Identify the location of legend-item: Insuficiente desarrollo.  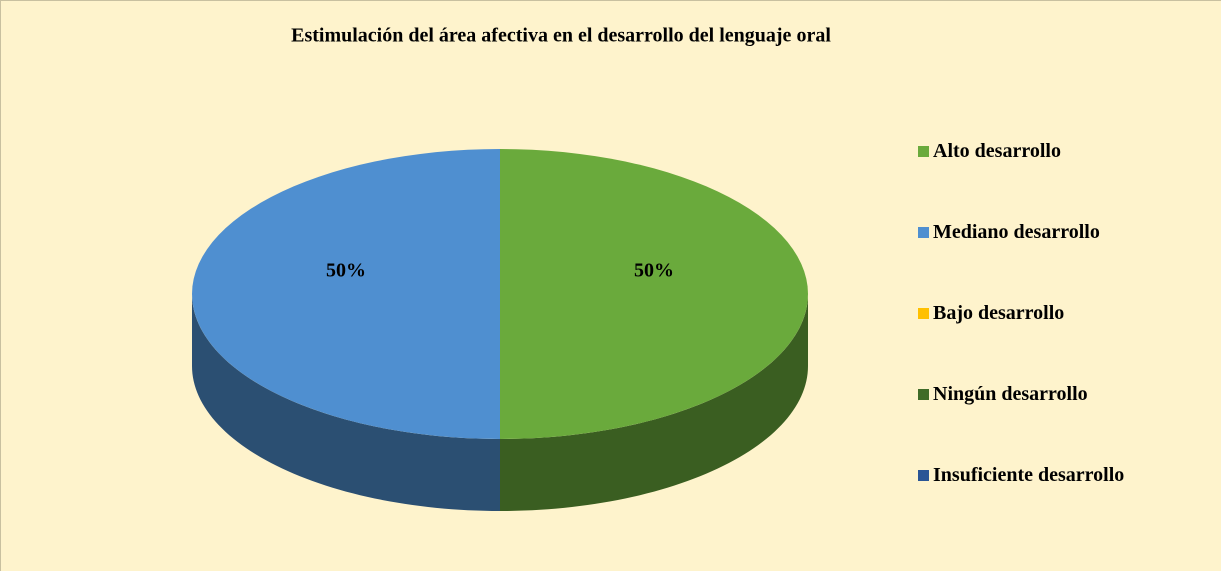
(1068, 503).